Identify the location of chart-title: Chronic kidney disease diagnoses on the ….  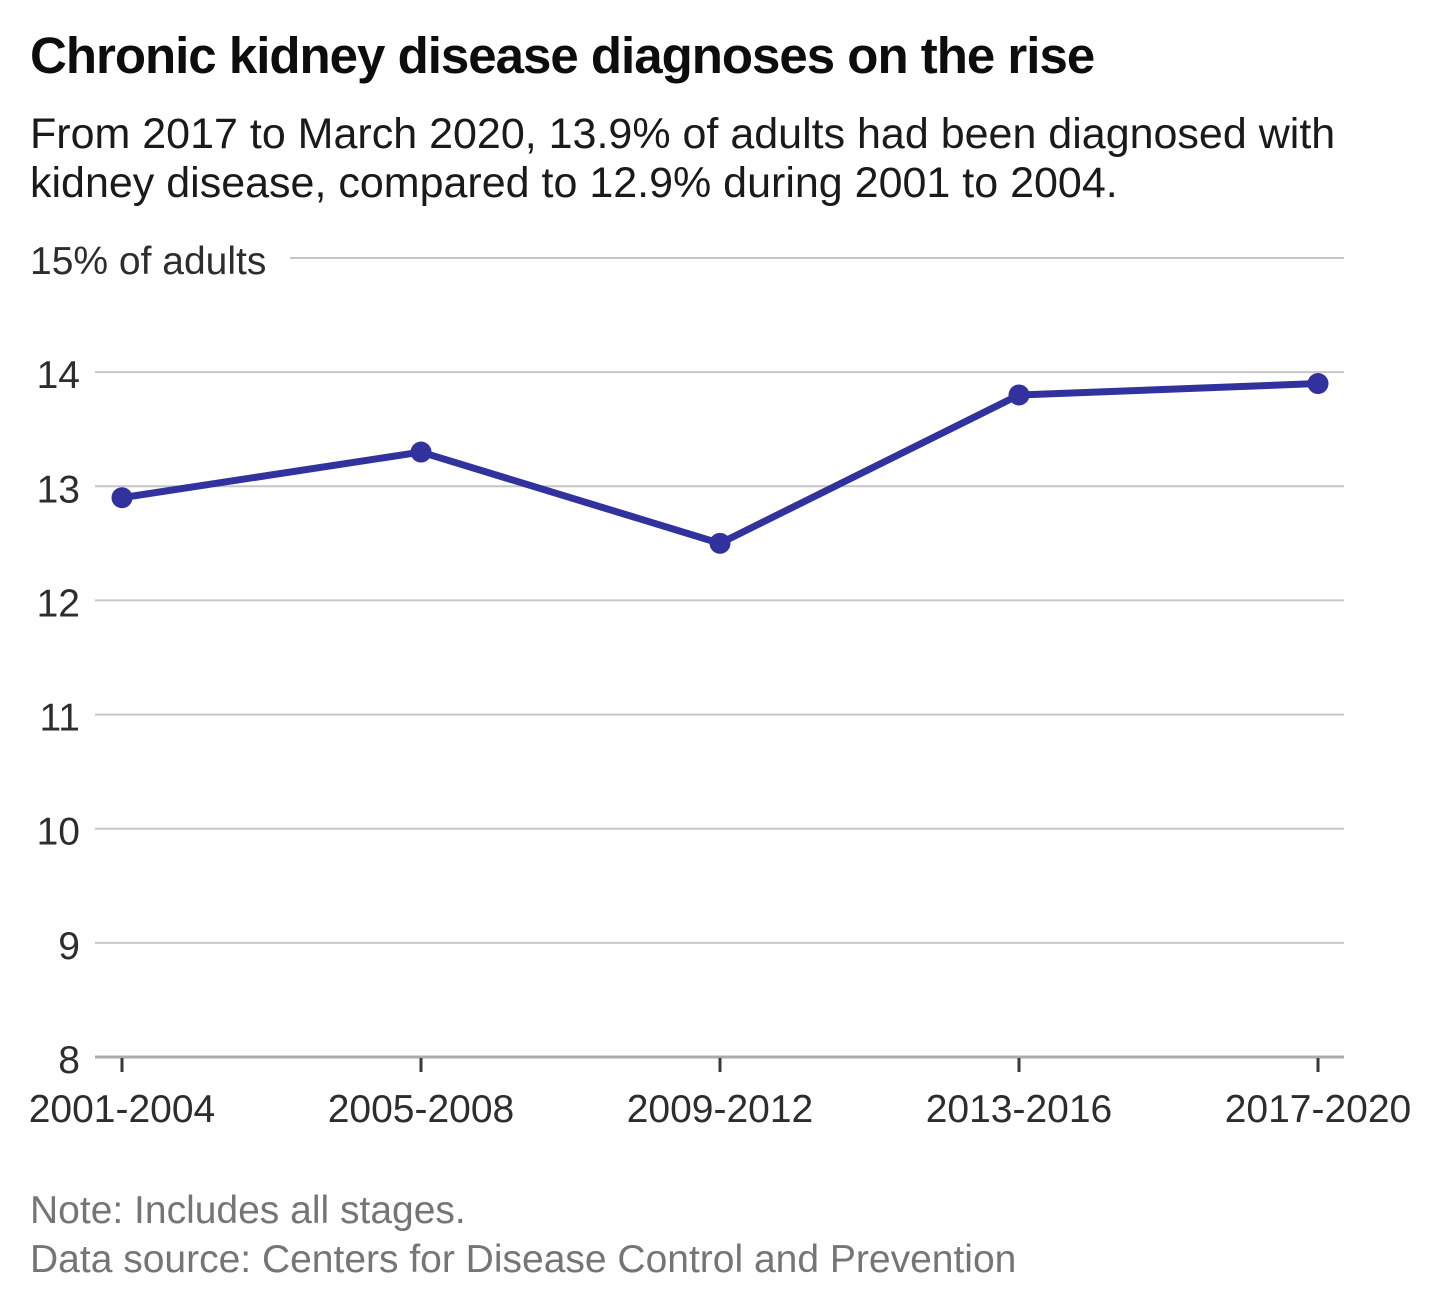
(562, 55).